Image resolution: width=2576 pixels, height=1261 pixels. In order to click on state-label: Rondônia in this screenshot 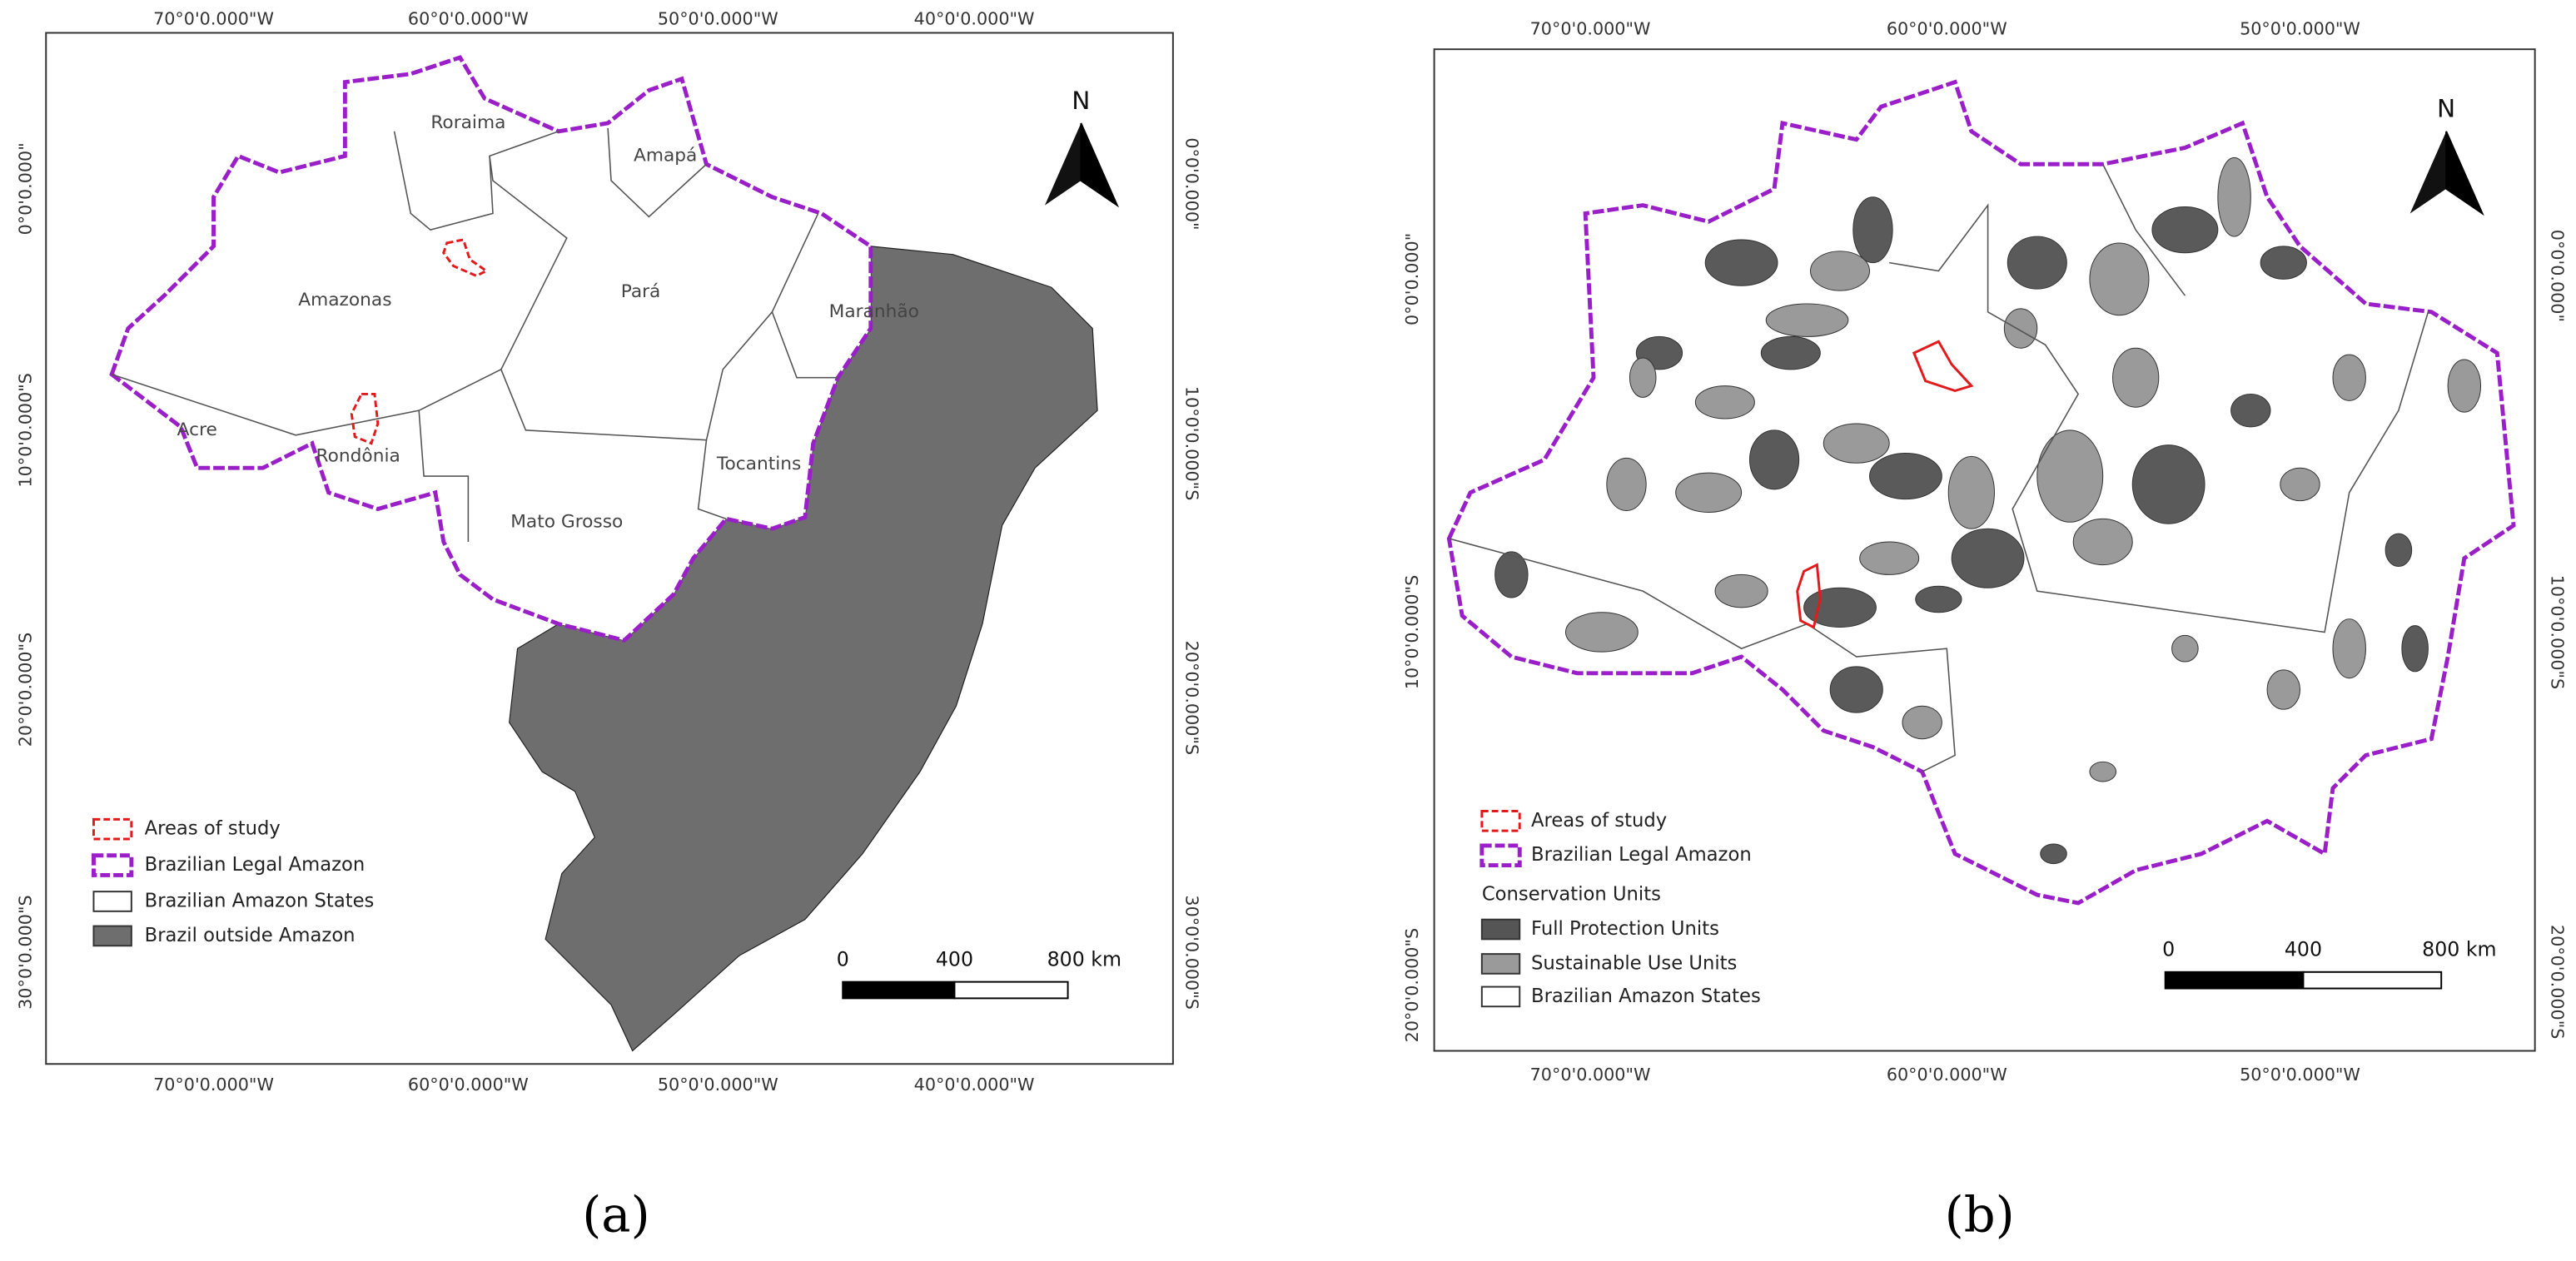, I will do `click(358, 455)`.